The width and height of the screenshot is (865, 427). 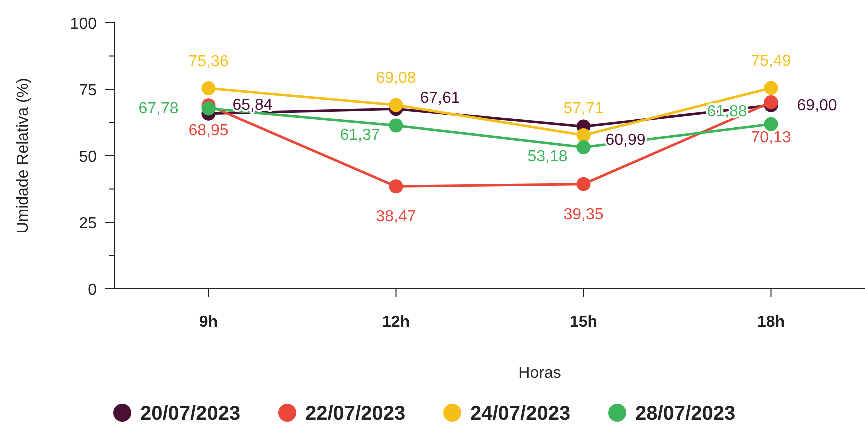 I want to click on x-tick-label: 15h, so click(x=584, y=322).